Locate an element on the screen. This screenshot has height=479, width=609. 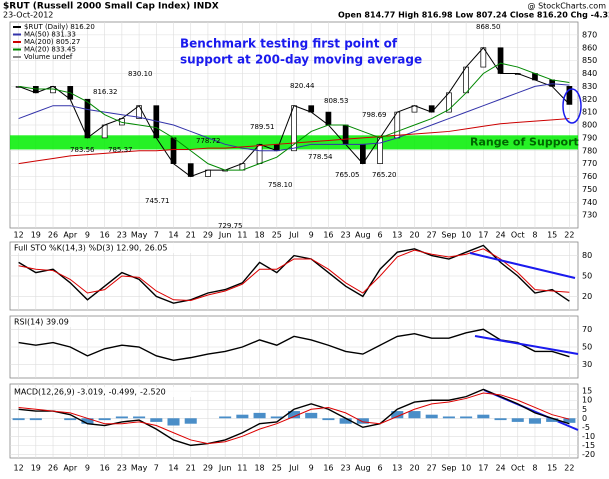
highlight-circle is located at coordinates (572, 106).